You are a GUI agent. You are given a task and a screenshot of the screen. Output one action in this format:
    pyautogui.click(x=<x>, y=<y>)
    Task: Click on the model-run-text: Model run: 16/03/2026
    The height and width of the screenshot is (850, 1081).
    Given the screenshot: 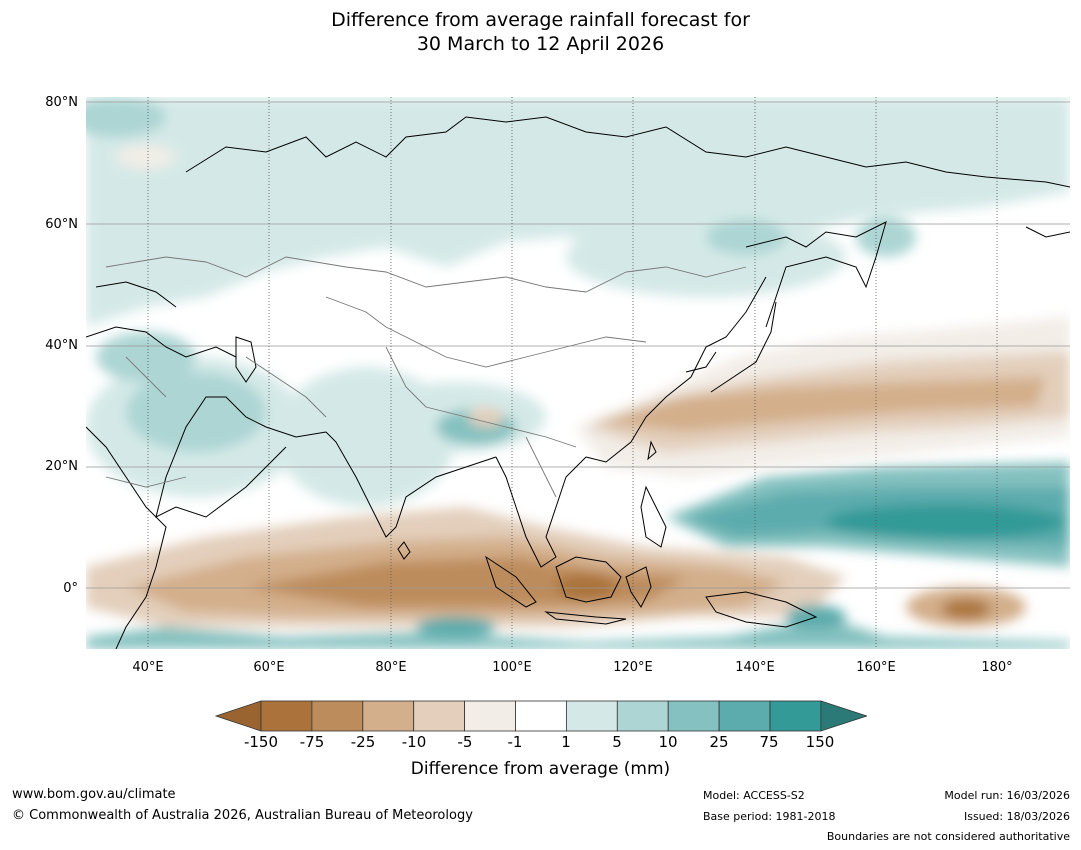 What is the action you would take?
    pyautogui.click(x=1007, y=795)
    